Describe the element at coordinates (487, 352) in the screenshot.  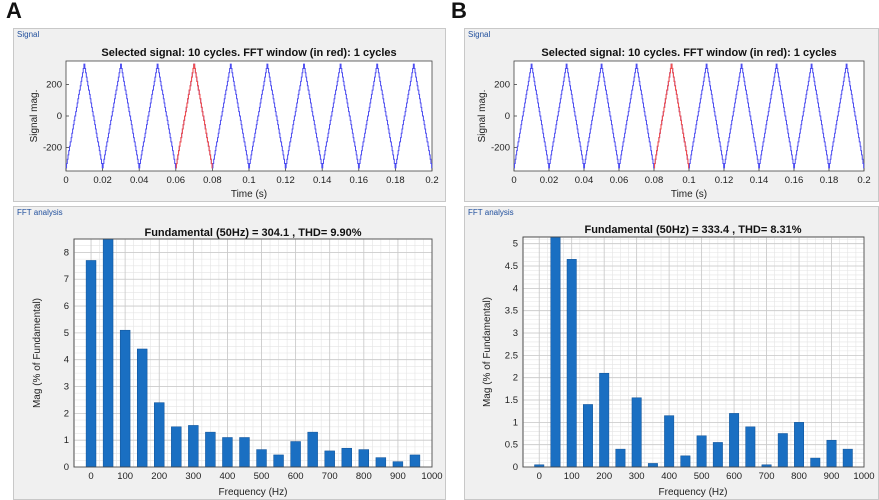
I see `fft-ylabel-b: Mag (% of Fundamental)` at that location.